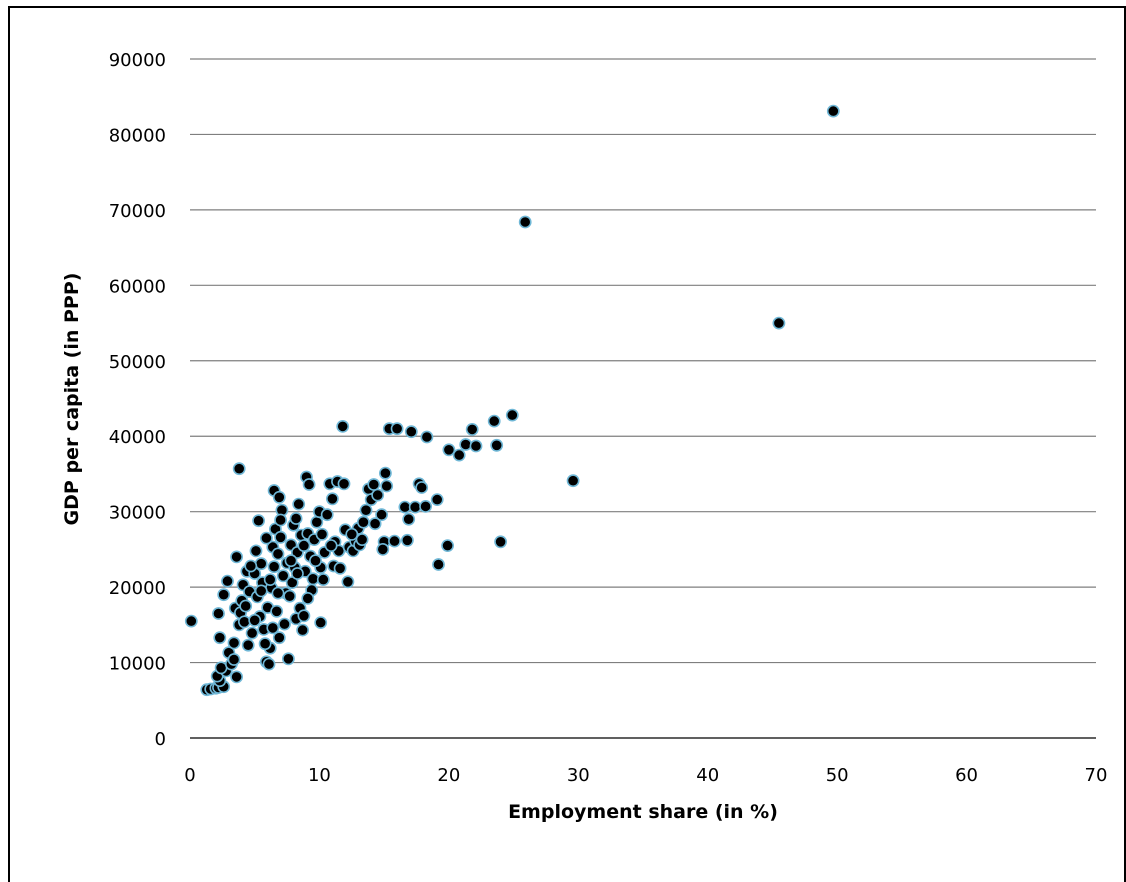 The width and height of the screenshot is (1126, 882). I want to click on x-tick-label: 50, so click(837, 775).